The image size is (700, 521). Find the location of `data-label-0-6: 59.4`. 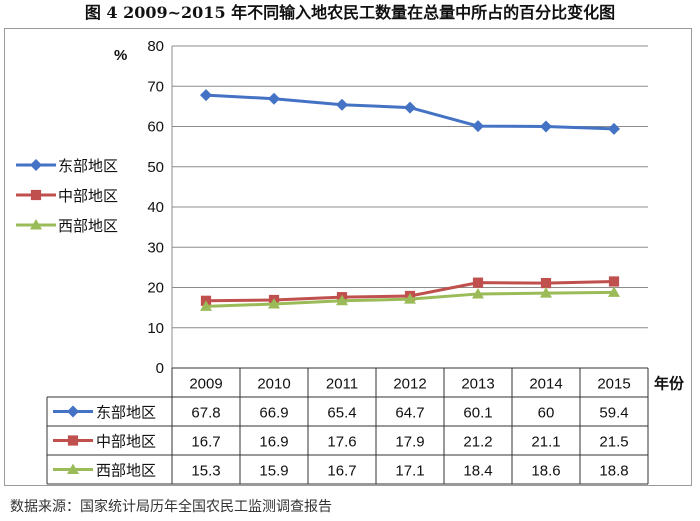

data-label-0-6: 59.4 is located at coordinates (613, 413).